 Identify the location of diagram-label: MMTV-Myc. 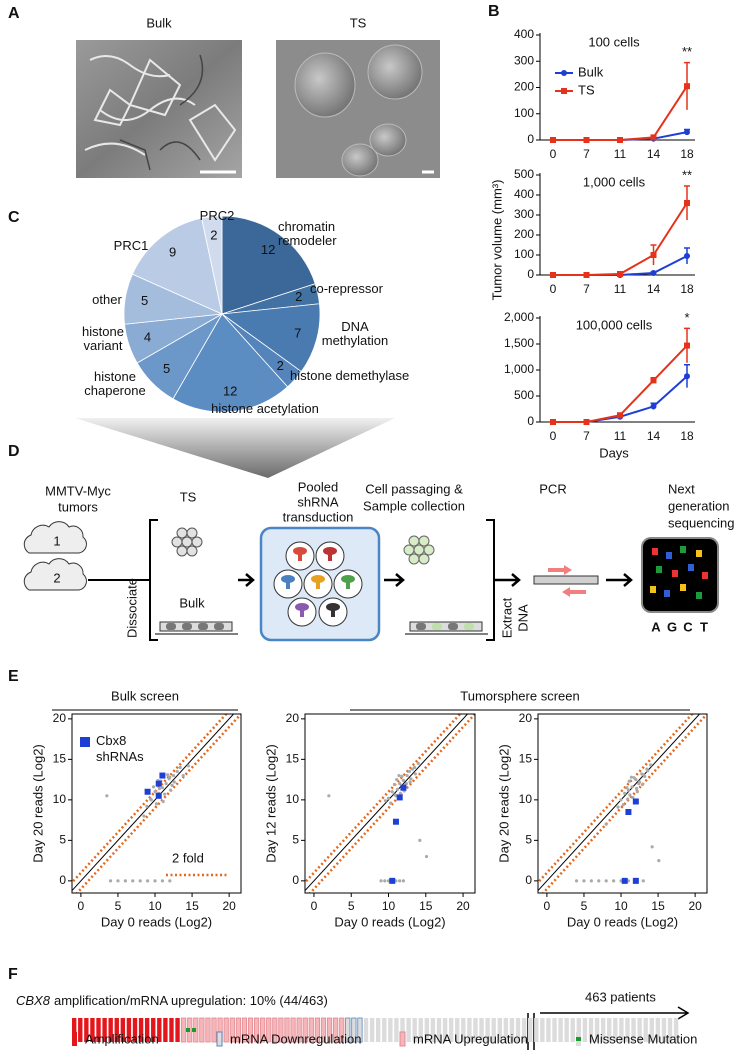
(78, 490).